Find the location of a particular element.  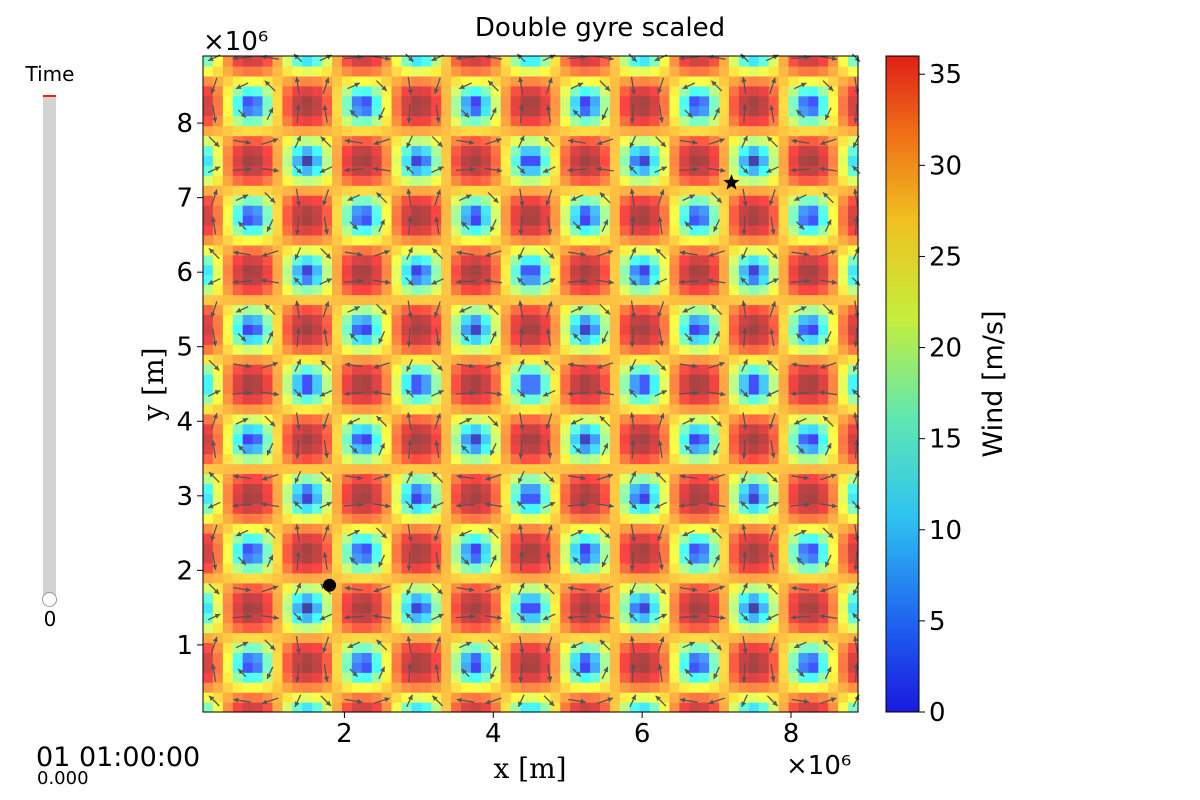

time-slider-track is located at coordinates (49, 348).